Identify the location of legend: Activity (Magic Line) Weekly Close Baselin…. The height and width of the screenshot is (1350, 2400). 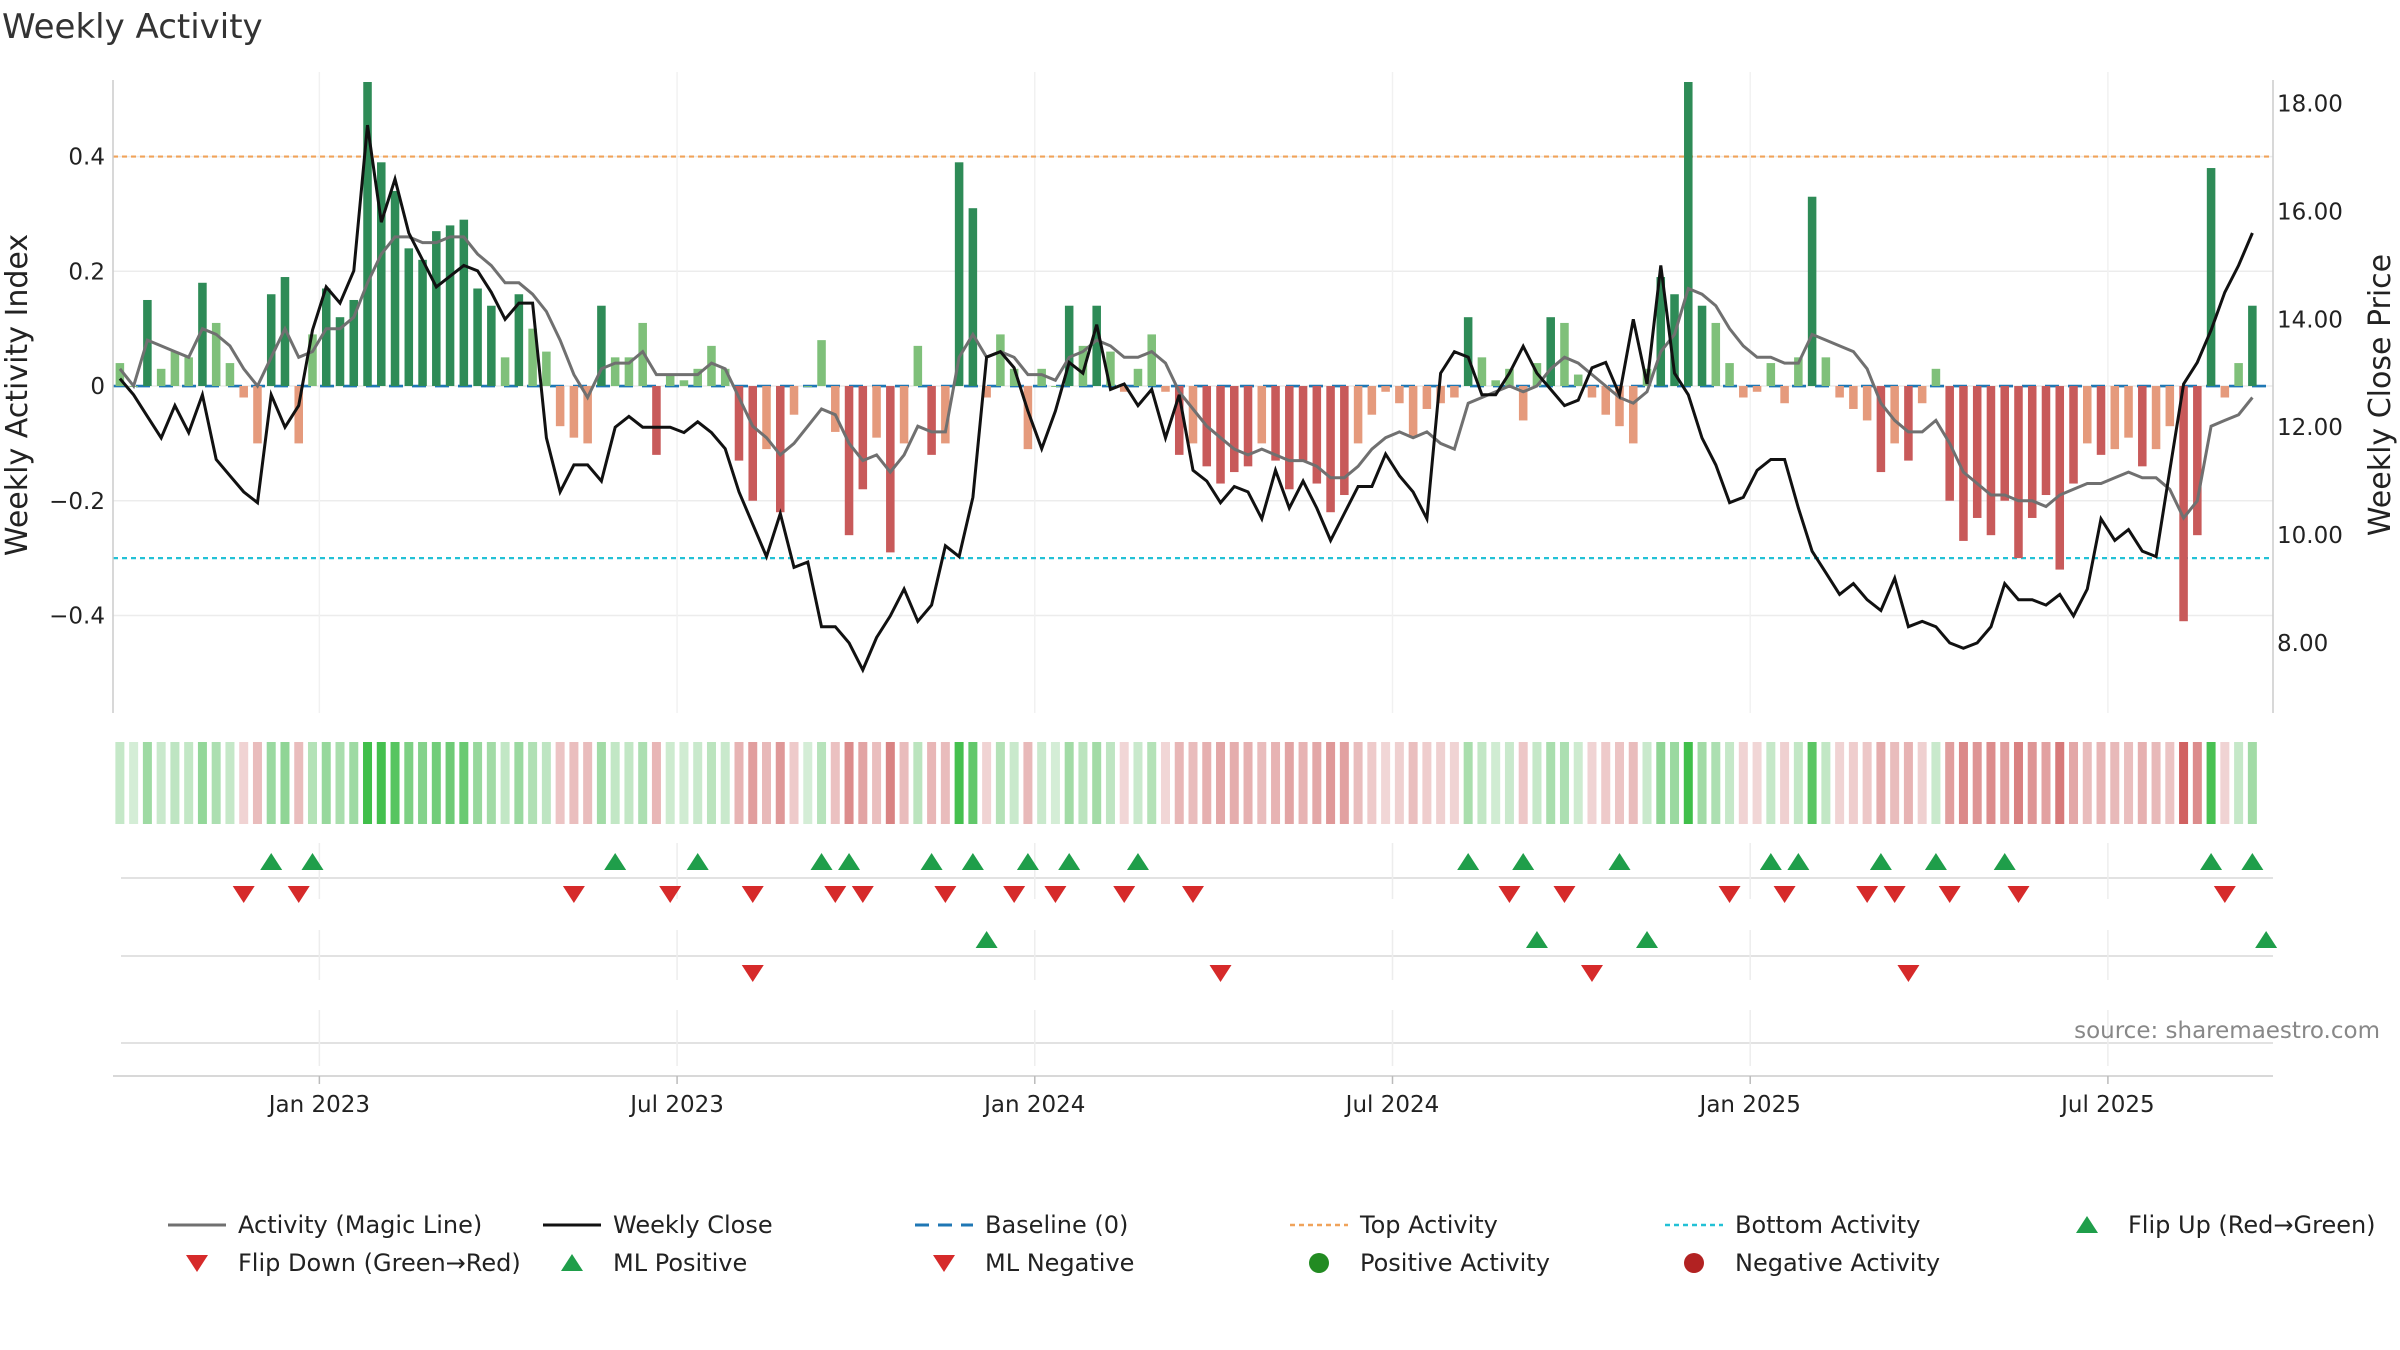
(1272, 1244).